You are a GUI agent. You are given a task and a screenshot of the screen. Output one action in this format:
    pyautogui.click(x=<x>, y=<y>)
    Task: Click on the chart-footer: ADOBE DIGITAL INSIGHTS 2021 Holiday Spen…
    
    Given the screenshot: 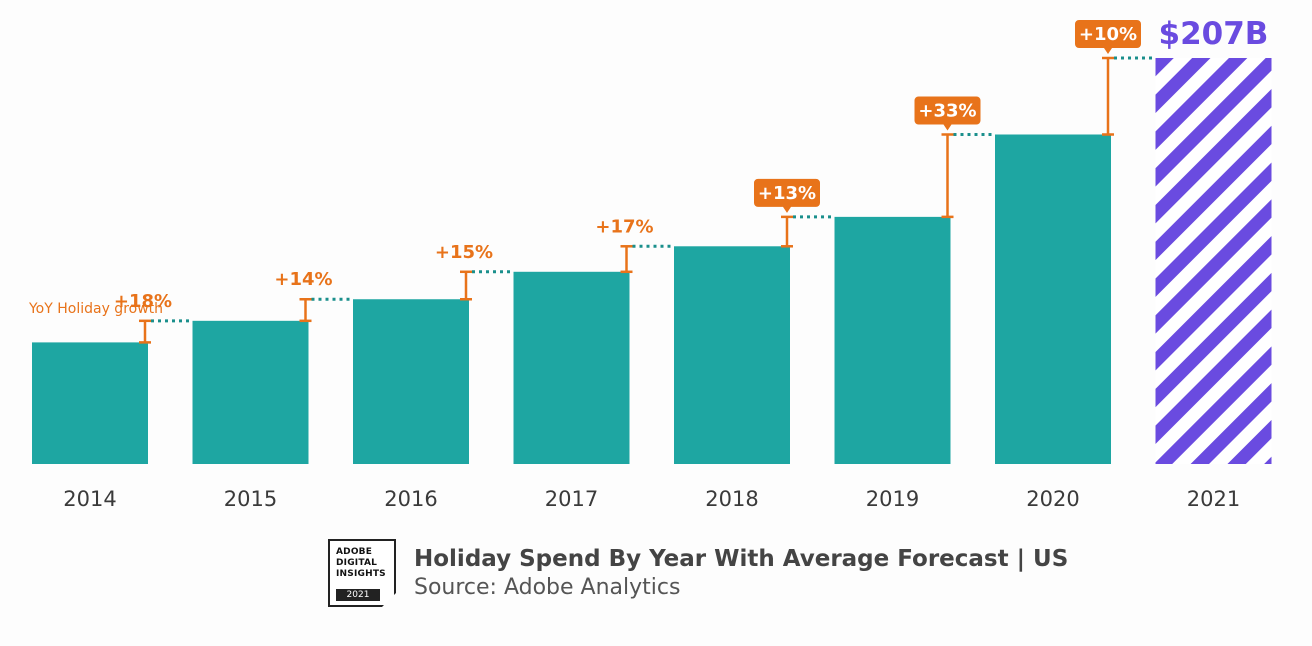 What is the action you would take?
    pyautogui.click(x=698, y=573)
    